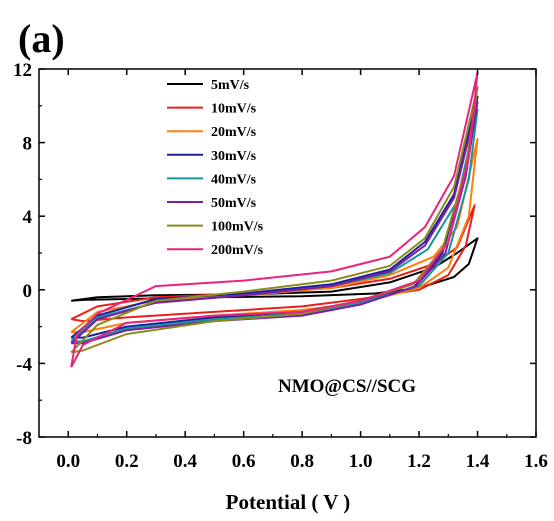 This screenshot has height=521, width=554. What do you see at coordinates (230, 85) in the screenshot?
I see `legend-label: 5mV/s` at bounding box center [230, 85].